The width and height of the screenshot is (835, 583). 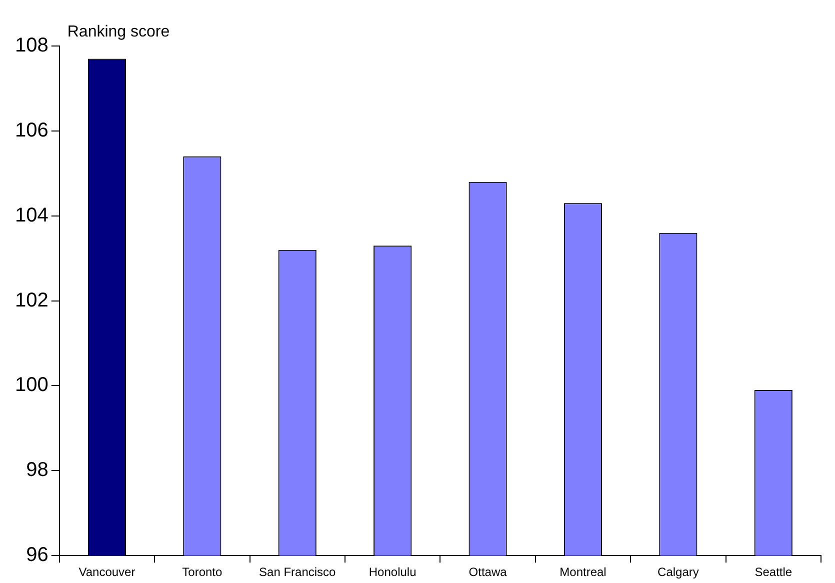 What do you see at coordinates (31, 300) in the screenshot?
I see `y-tick-label: 102` at bounding box center [31, 300].